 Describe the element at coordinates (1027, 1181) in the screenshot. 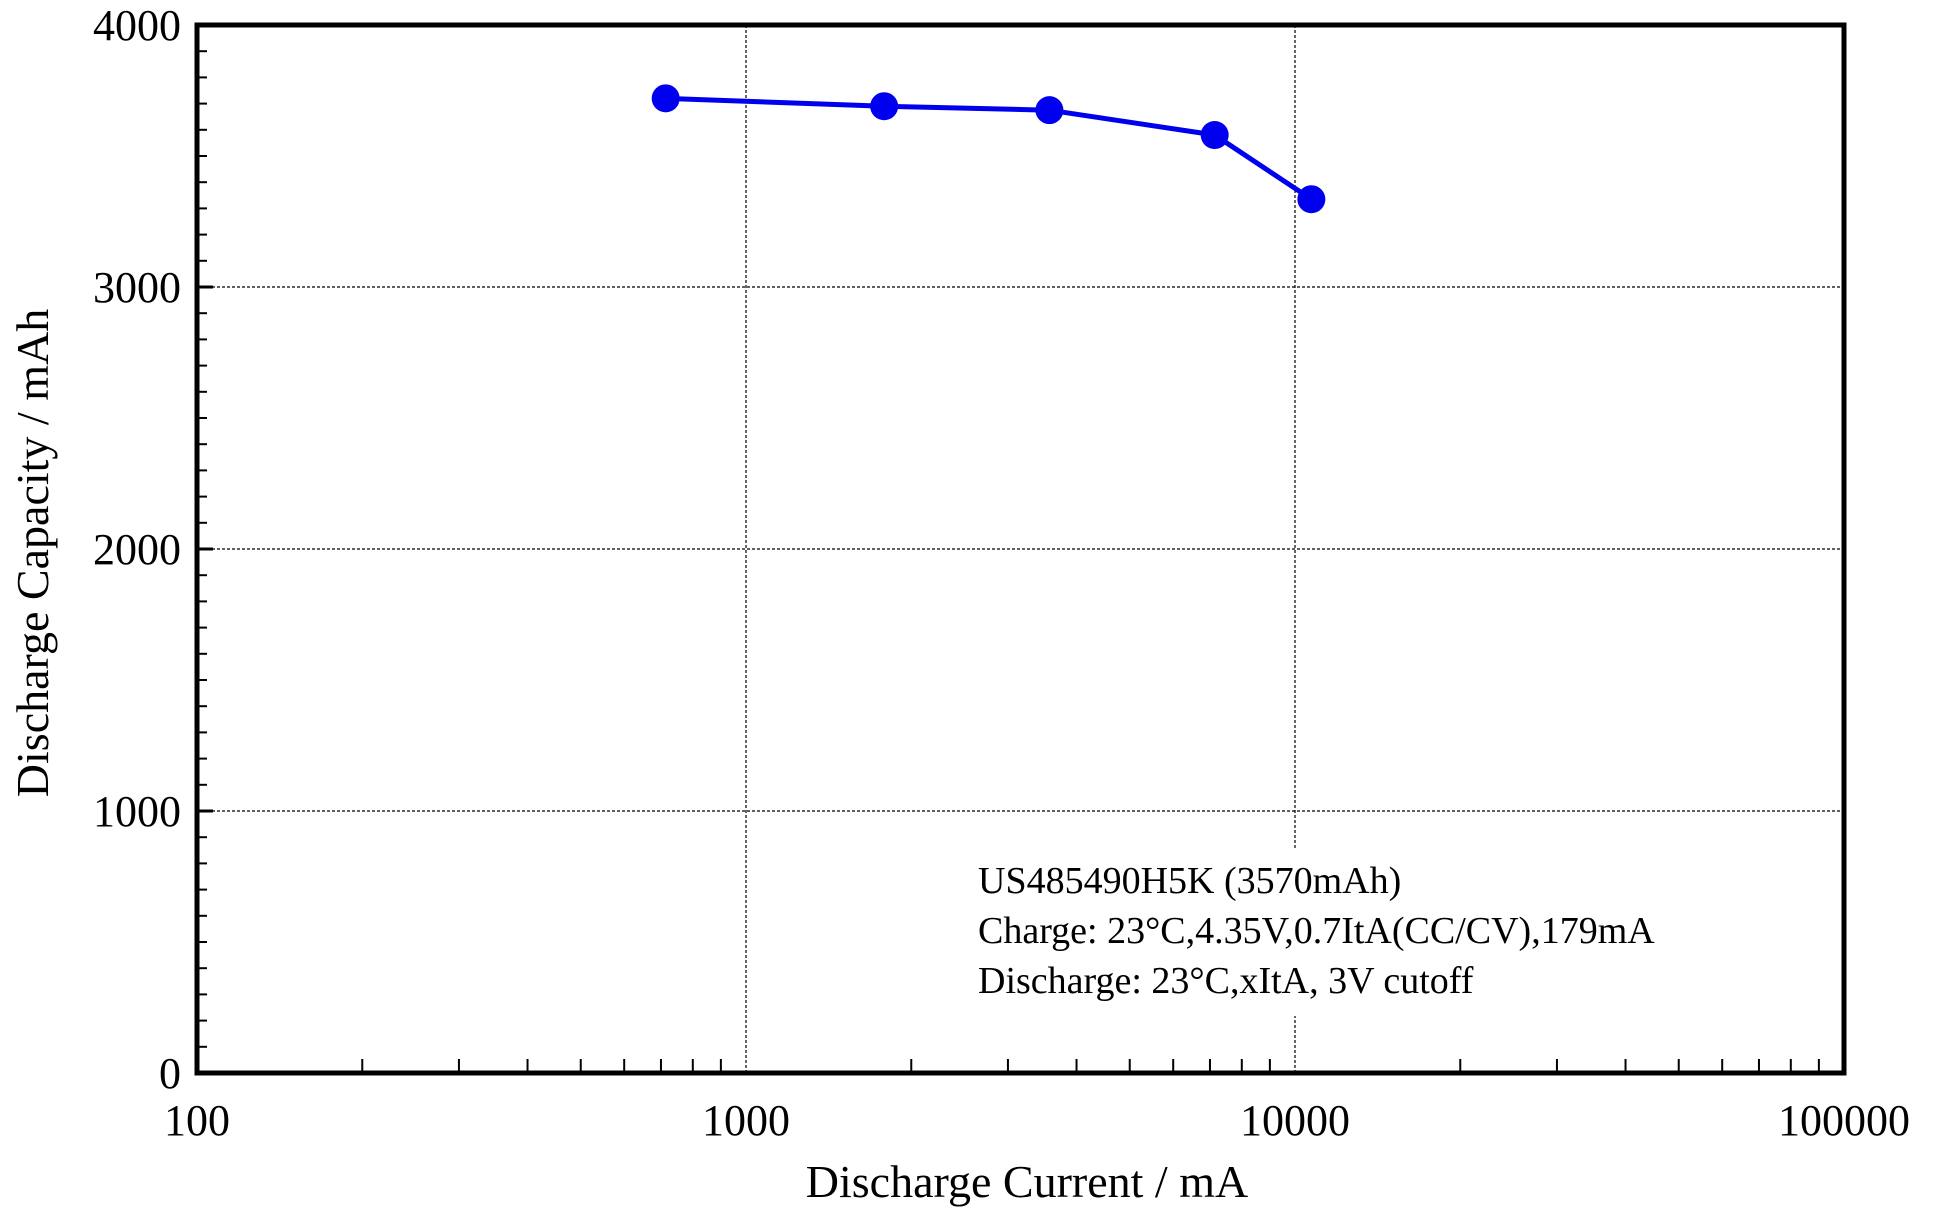

I see `x-axis-title: Discharge Current / mA` at that location.